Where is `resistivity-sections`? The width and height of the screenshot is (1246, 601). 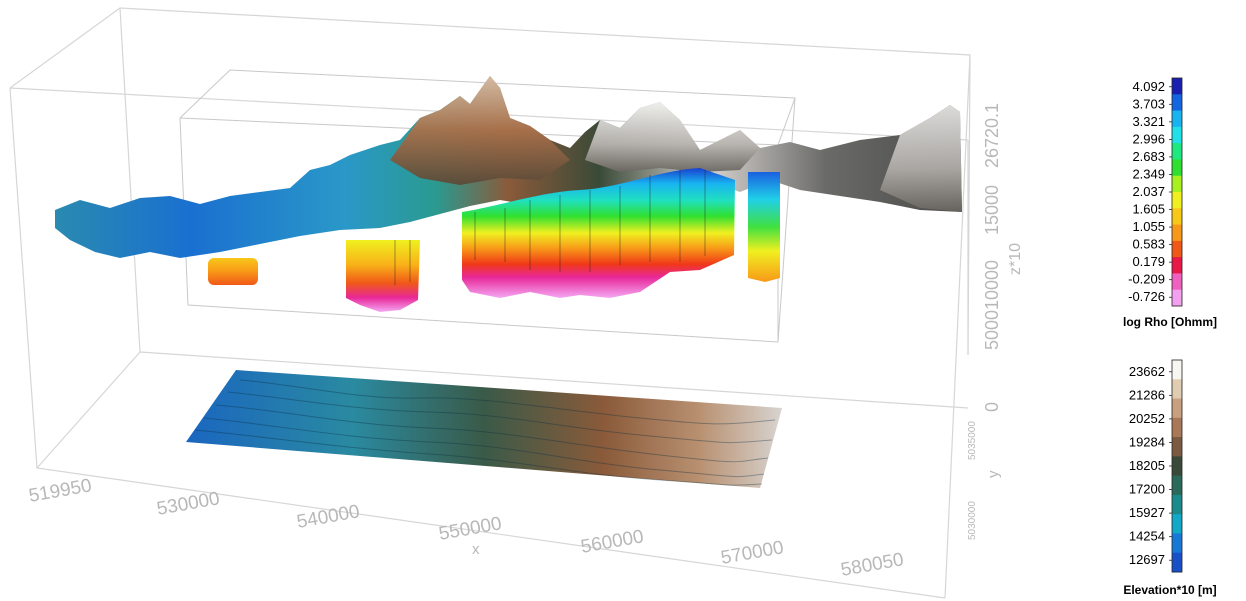
resistivity-sections is located at coordinates (494, 240).